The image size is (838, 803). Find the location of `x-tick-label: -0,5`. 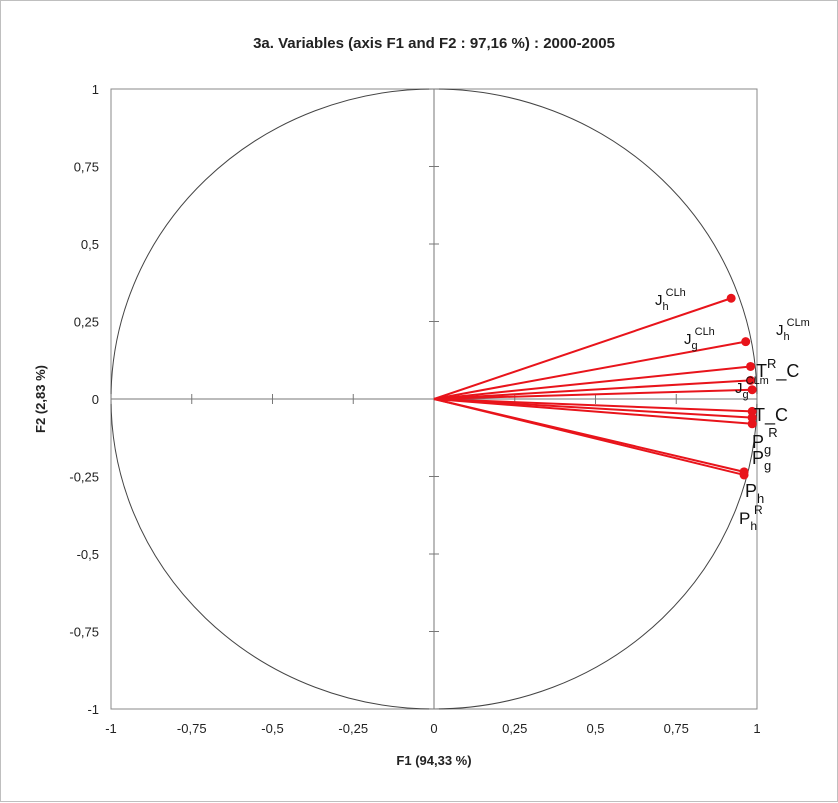

x-tick-label: -0,5 is located at coordinates (272, 728).